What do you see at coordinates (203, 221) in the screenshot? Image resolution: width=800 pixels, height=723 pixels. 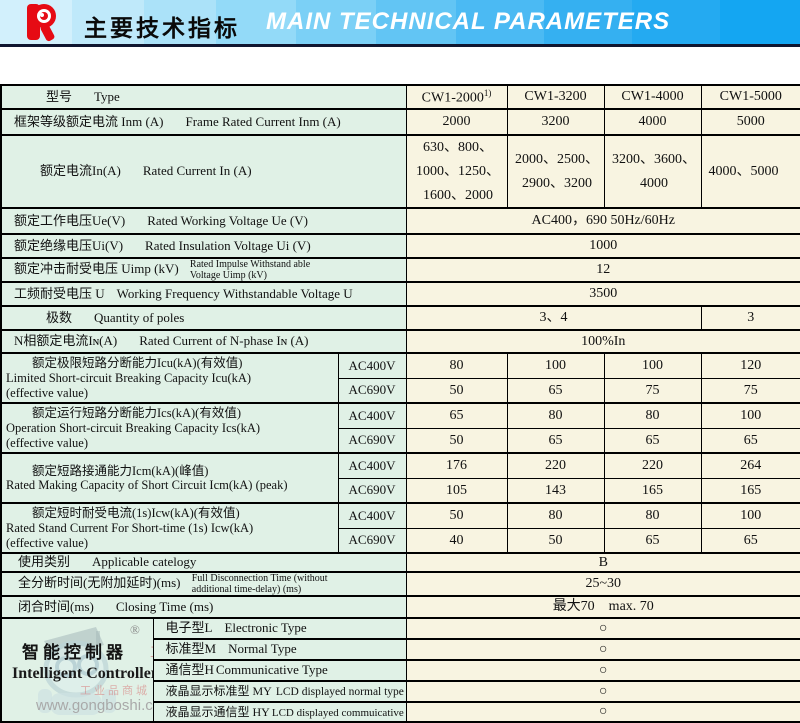 I see `label-working-voltage: 额定工作电压Ue(V) Rated Working Voltage Ue (V)` at bounding box center [203, 221].